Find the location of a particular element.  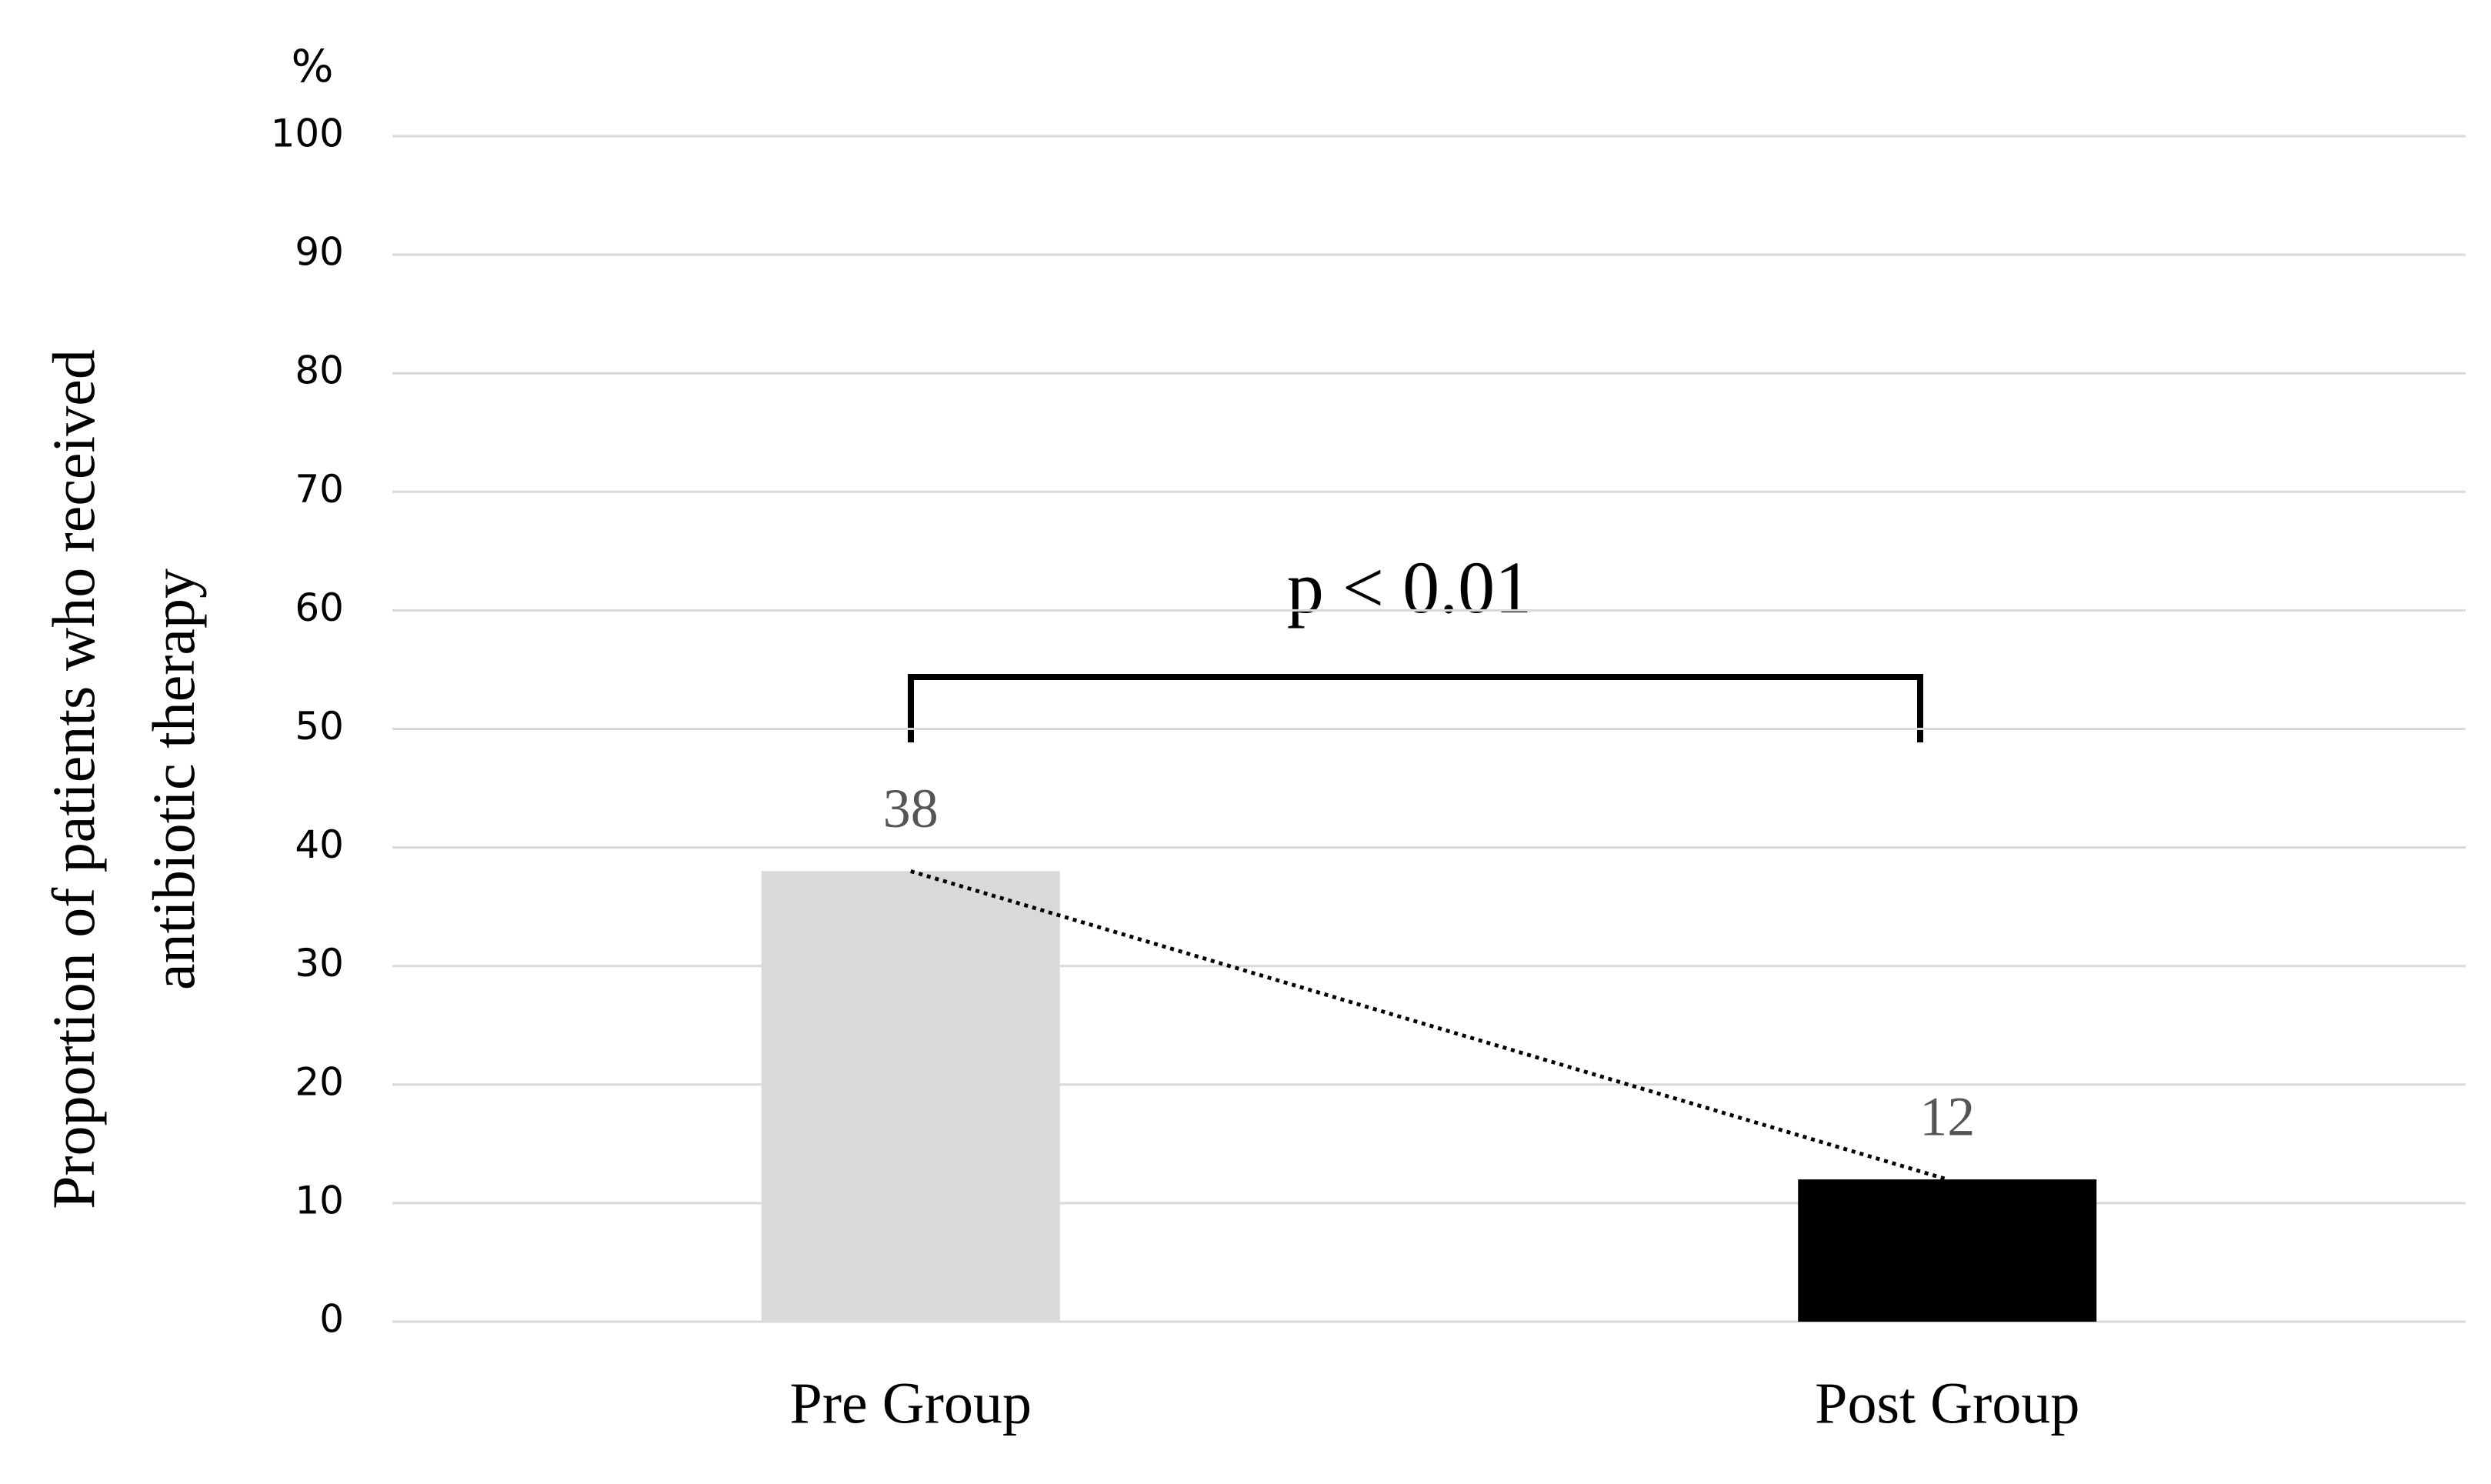

y-tick-label: 10 is located at coordinates (320, 1200).